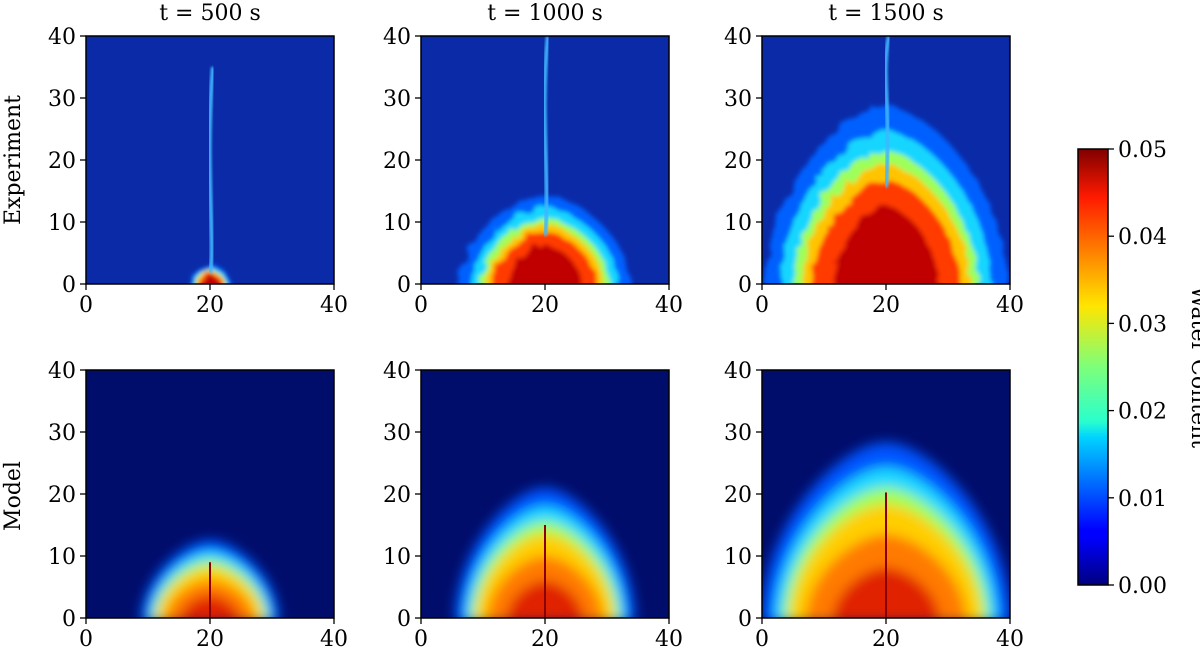 This screenshot has height=658, width=1200. Describe the element at coordinates (874, 171) in the screenshot. I see `panel-experiment-3: 0 20 40 0 10 20 30 40` at that location.